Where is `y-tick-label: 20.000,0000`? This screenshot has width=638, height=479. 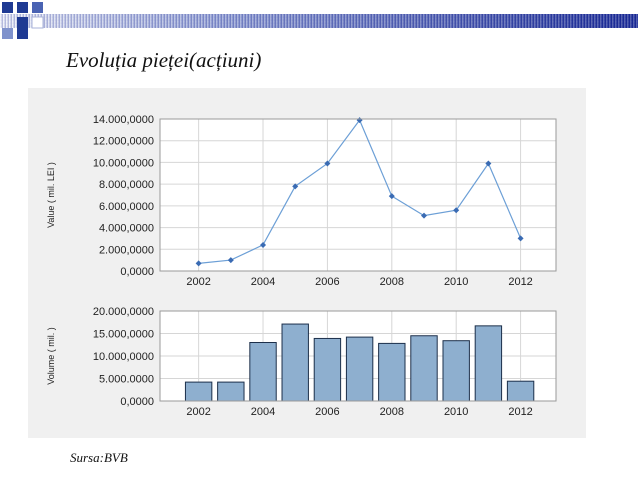 y-tick-label: 20.000,0000 is located at coordinates (123, 312).